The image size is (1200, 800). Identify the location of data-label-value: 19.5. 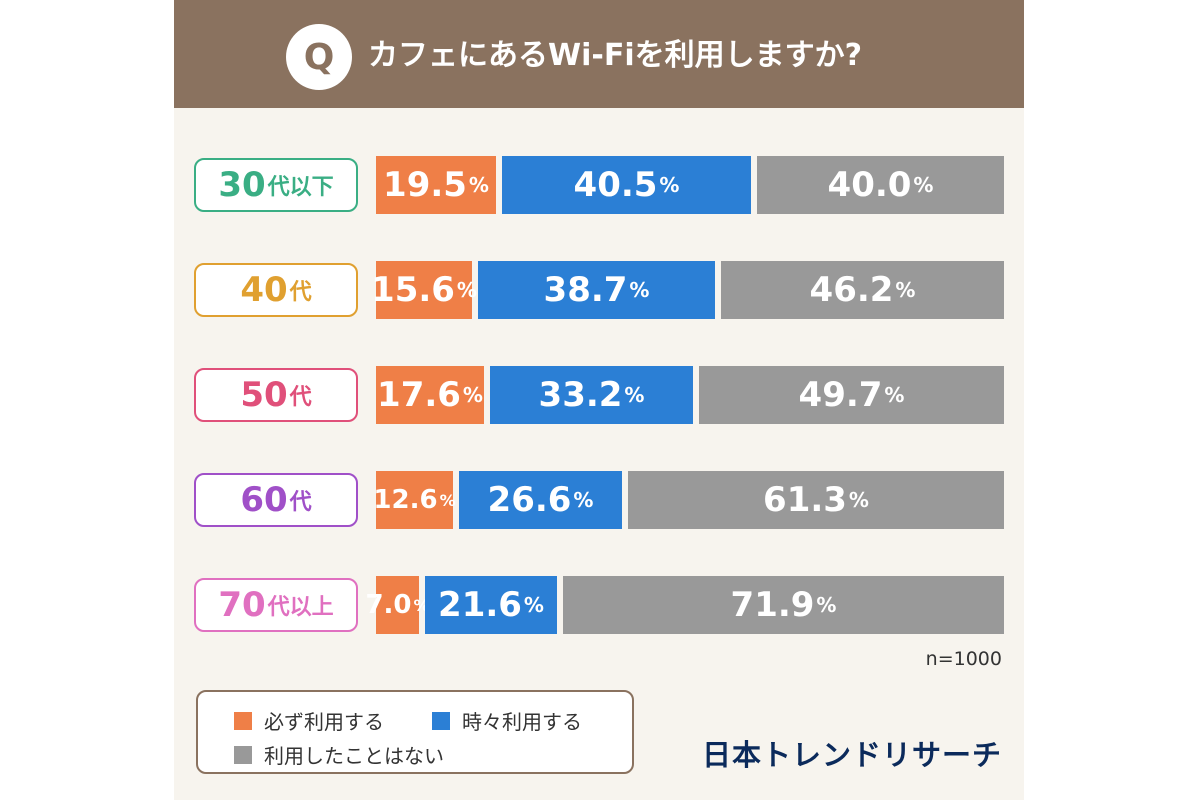
(425, 185).